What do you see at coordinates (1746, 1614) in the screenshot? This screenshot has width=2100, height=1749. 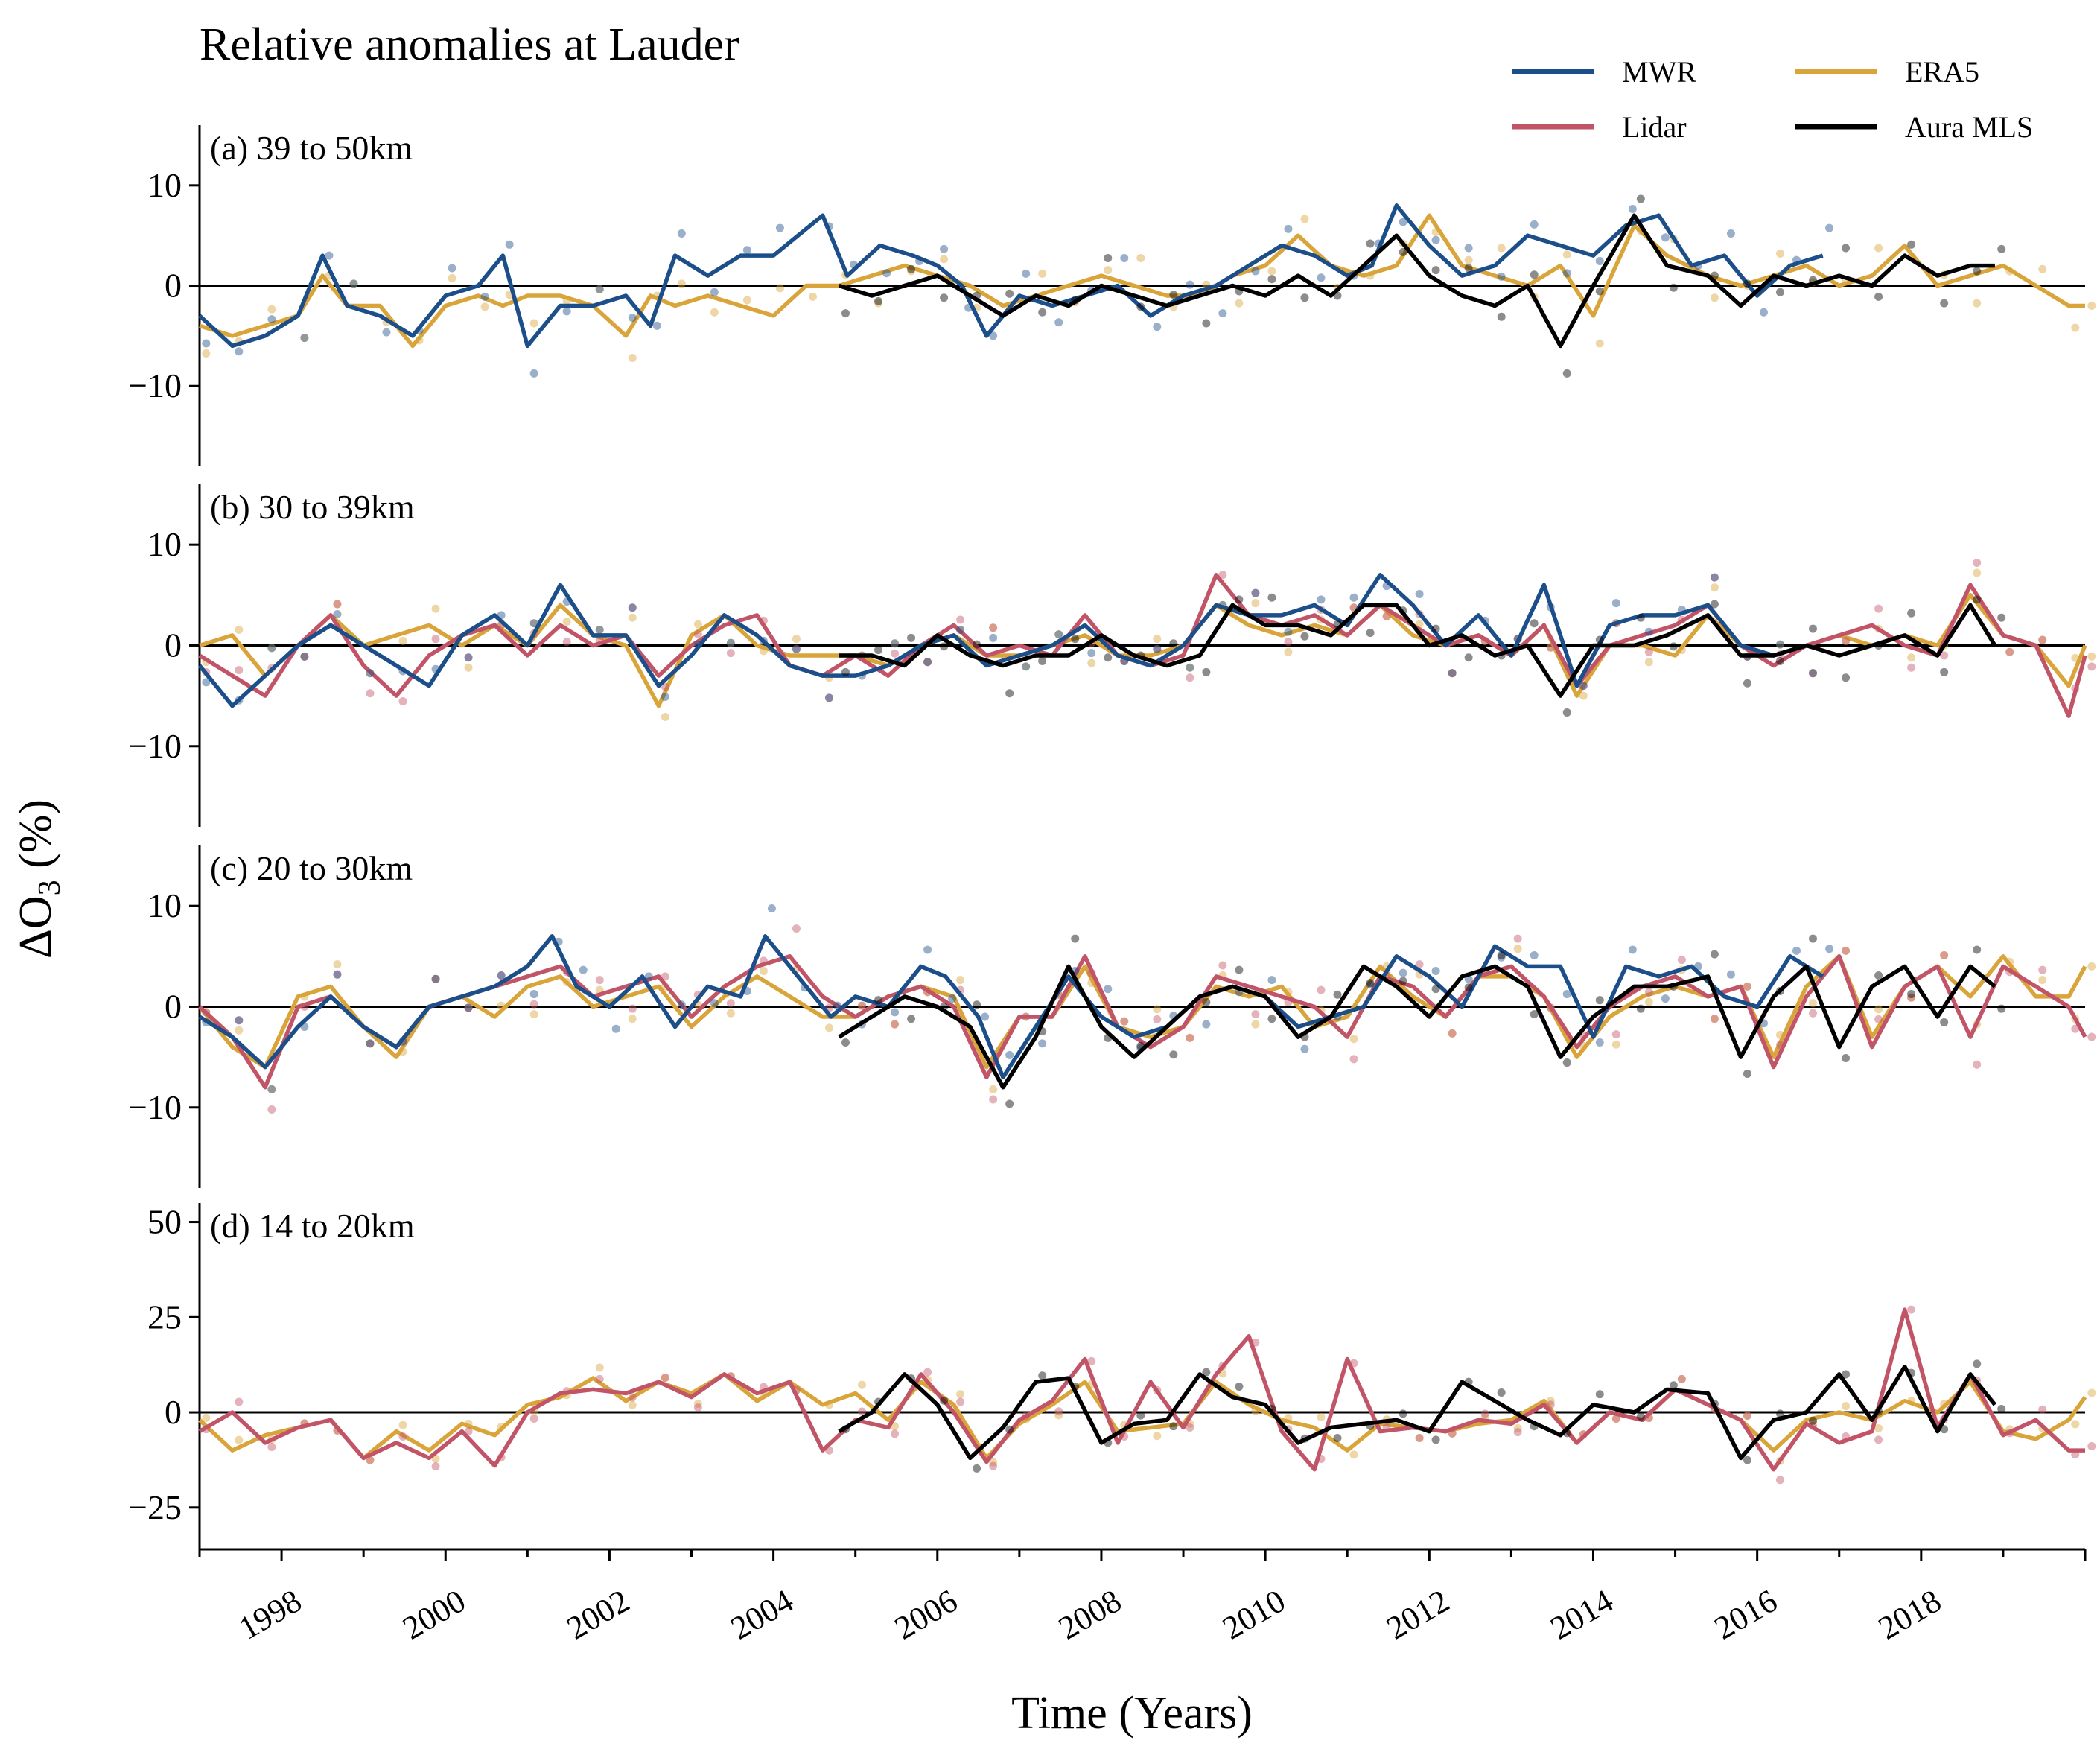 I see `x-tick-label: 2016` at bounding box center [1746, 1614].